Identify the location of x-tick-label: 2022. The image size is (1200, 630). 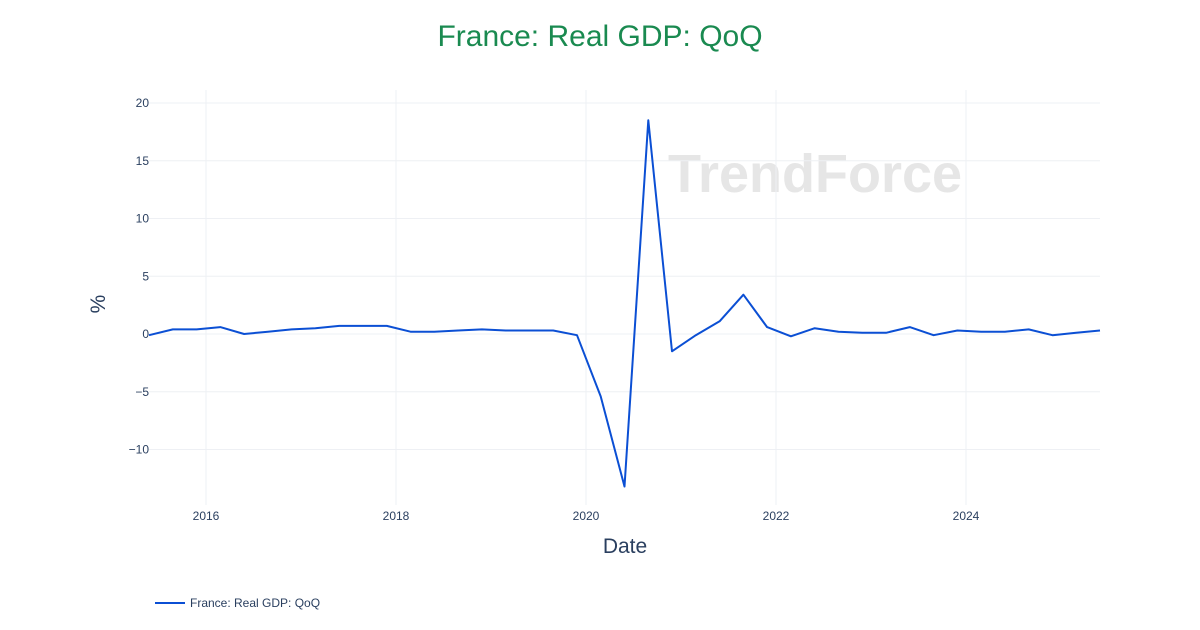
(776, 516).